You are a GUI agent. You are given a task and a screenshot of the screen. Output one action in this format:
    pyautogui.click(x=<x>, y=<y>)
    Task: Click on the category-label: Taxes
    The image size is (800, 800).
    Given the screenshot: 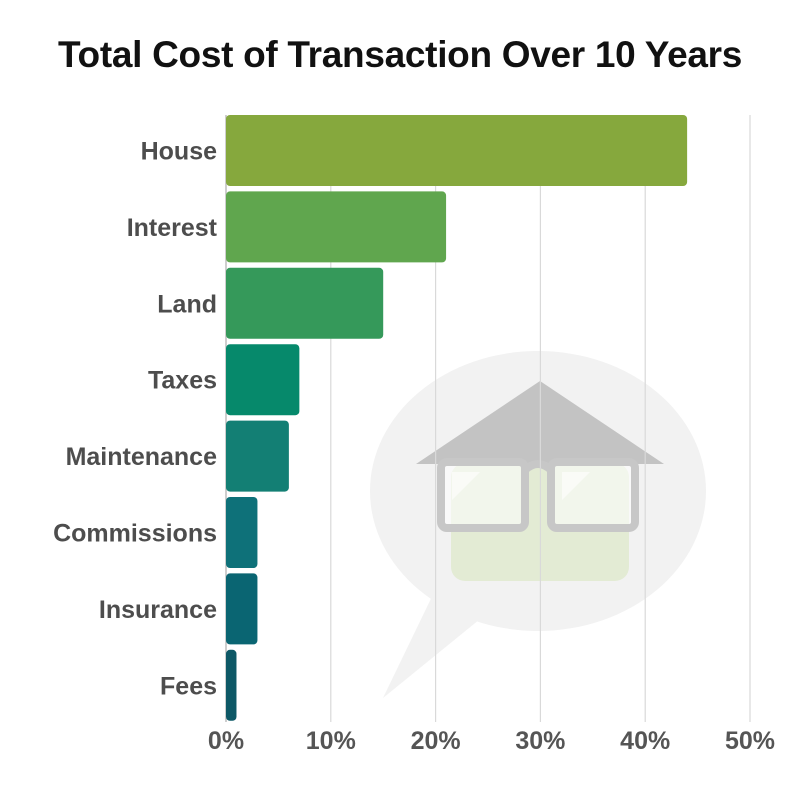 What is the action you would take?
    pyautogui.click(x=182, y=381)
    